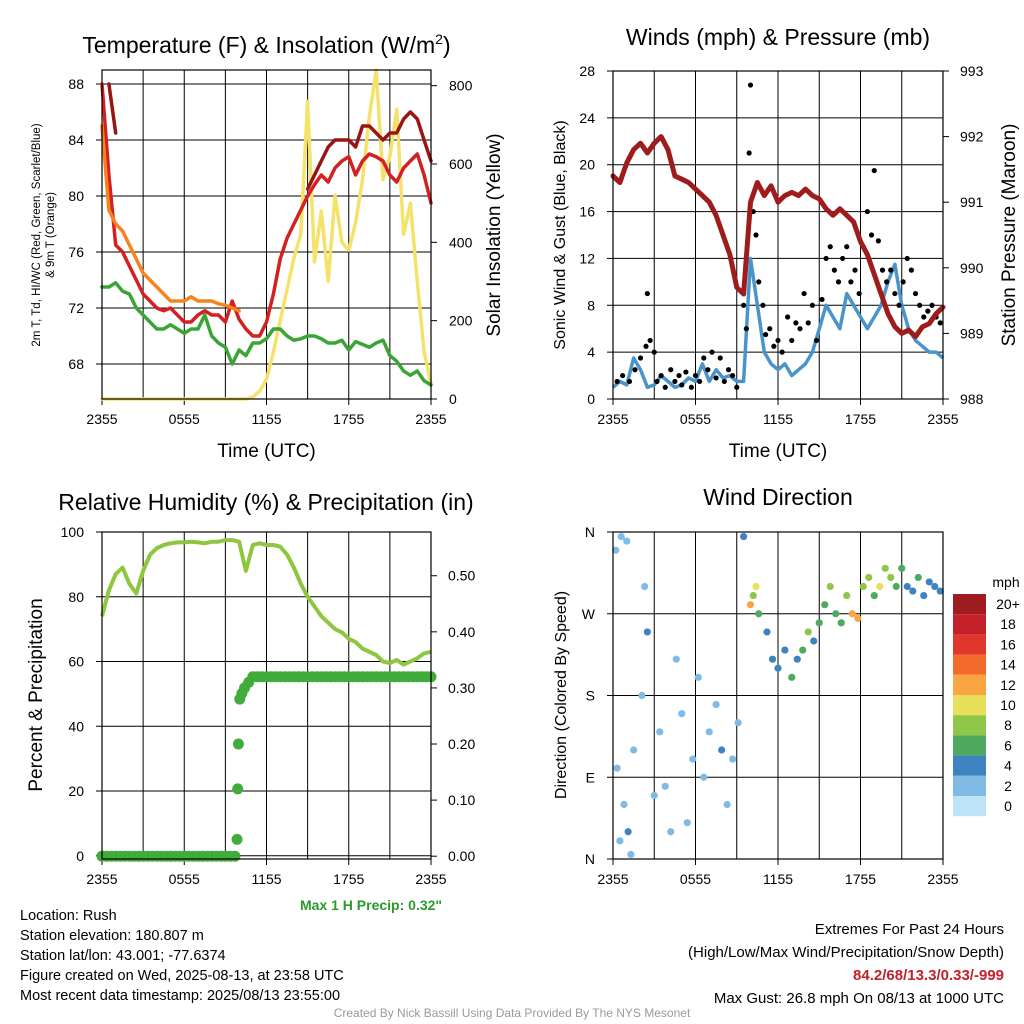 Image resolution: width=1024 pixels, height=1024 pixels. Describe the element at coordinates (972, 399) in the screenshot. I see `pressure-ytick-label: 988` at that location.